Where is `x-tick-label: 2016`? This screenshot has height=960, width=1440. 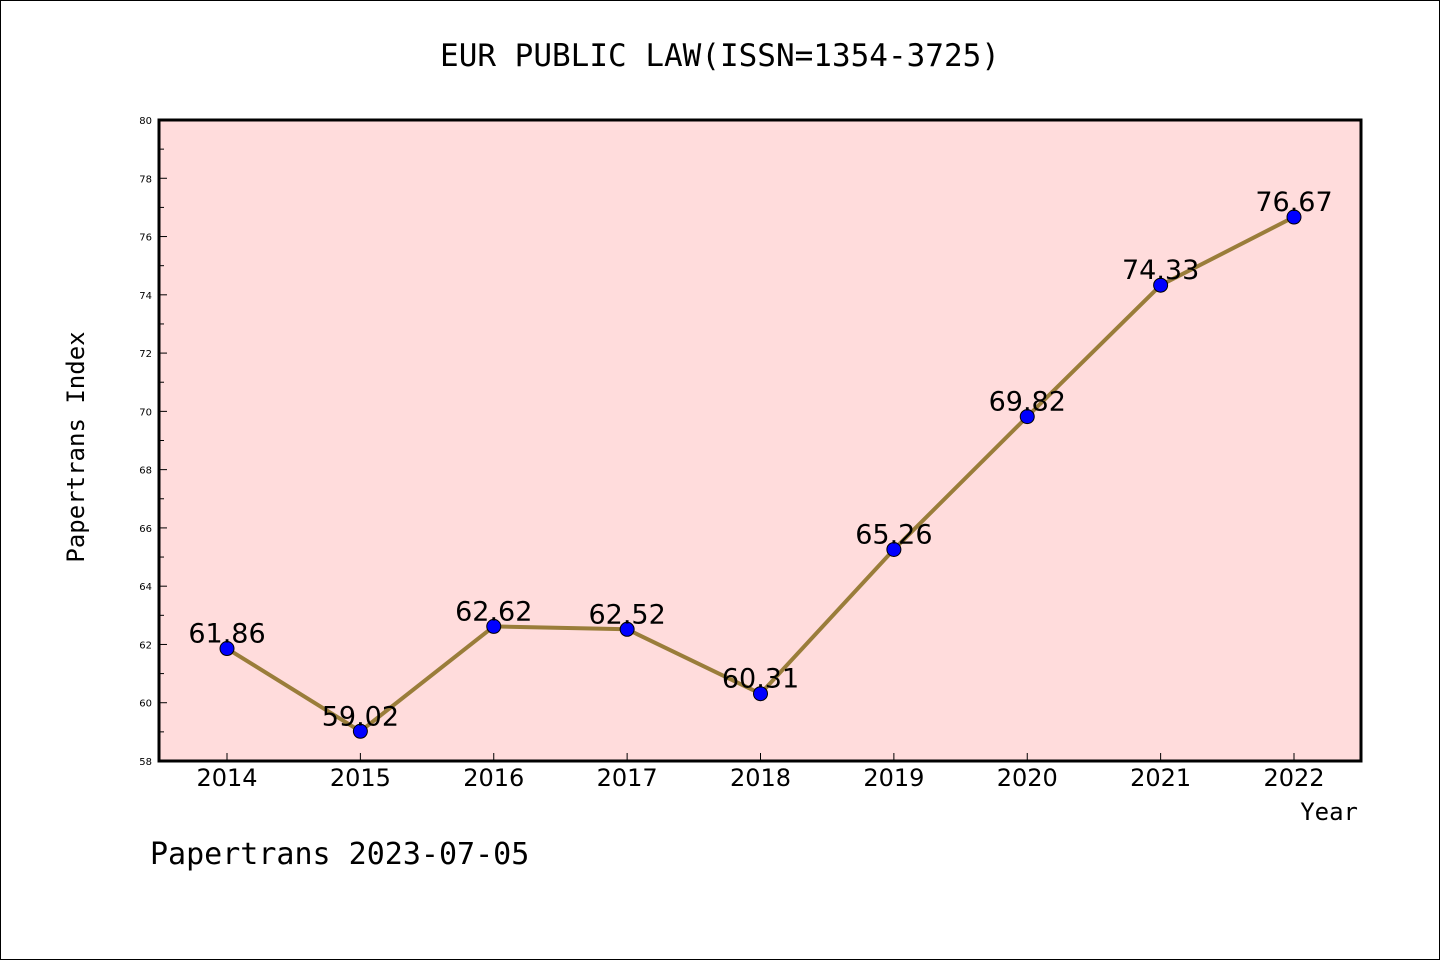
x-tick-label: 2016 is located at coordinates (493, 778).